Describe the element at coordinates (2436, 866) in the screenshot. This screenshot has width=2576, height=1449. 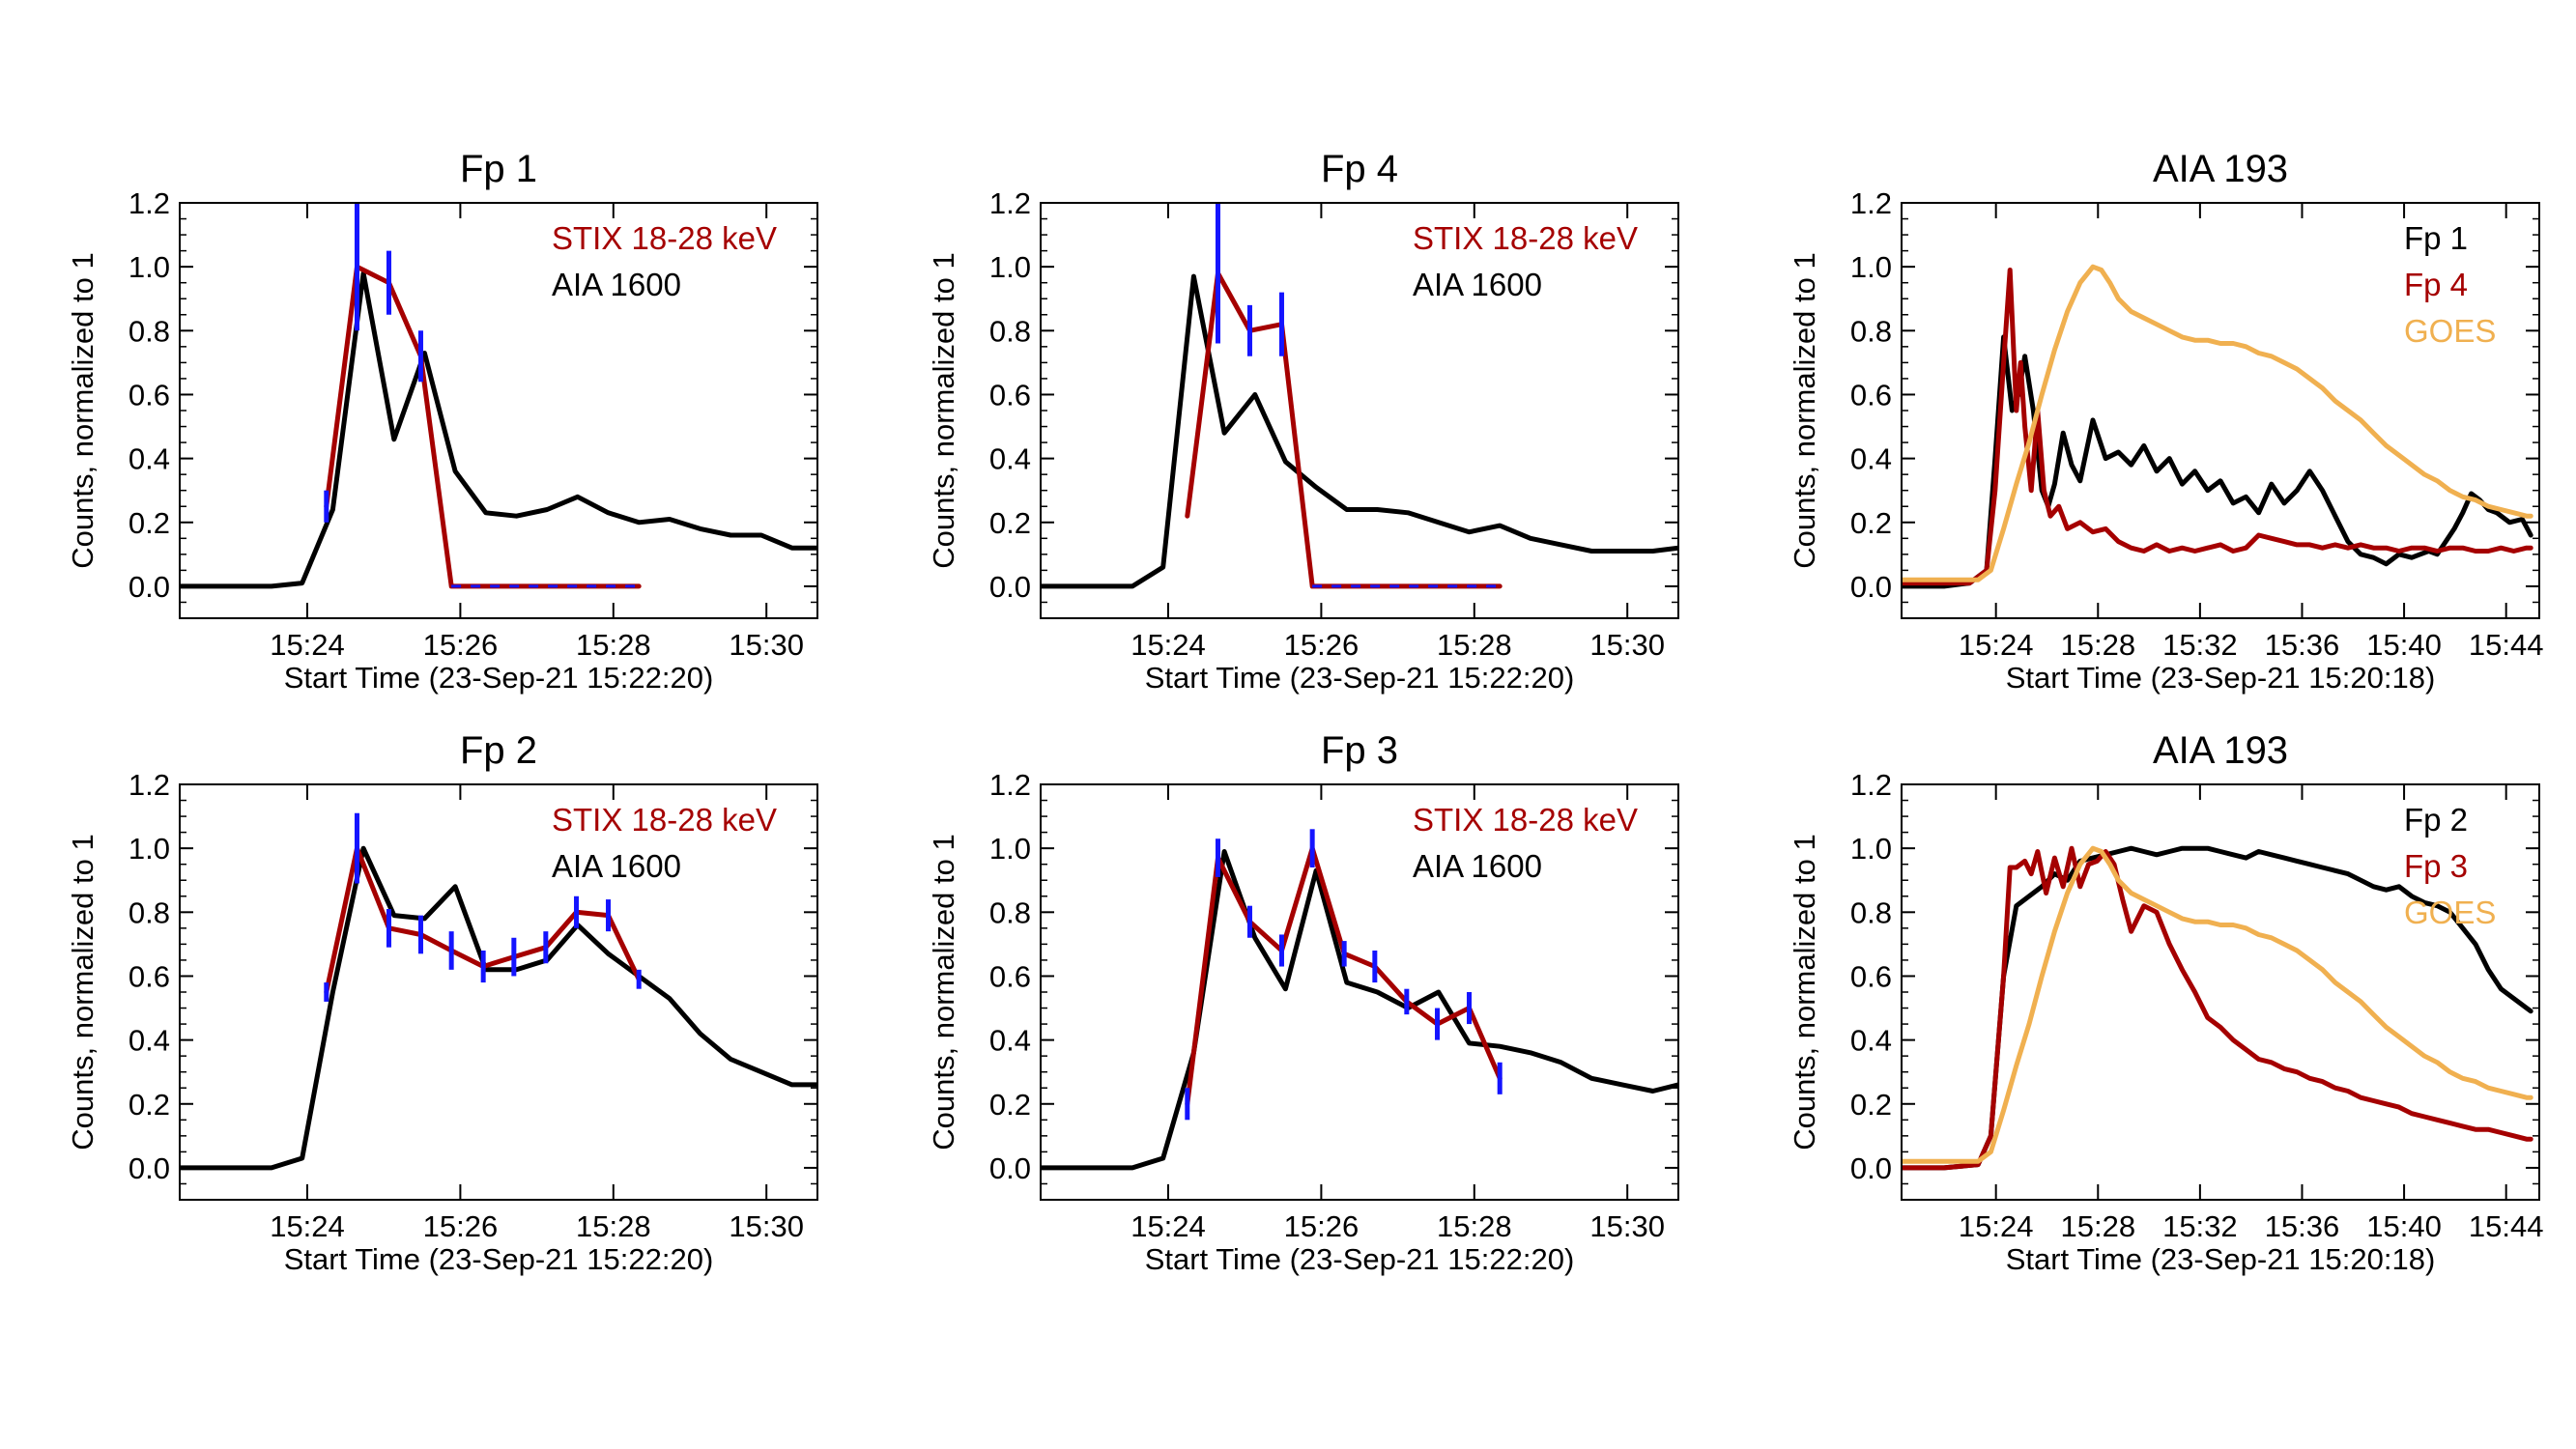
I see `legend-label: Fp 3` at that location.